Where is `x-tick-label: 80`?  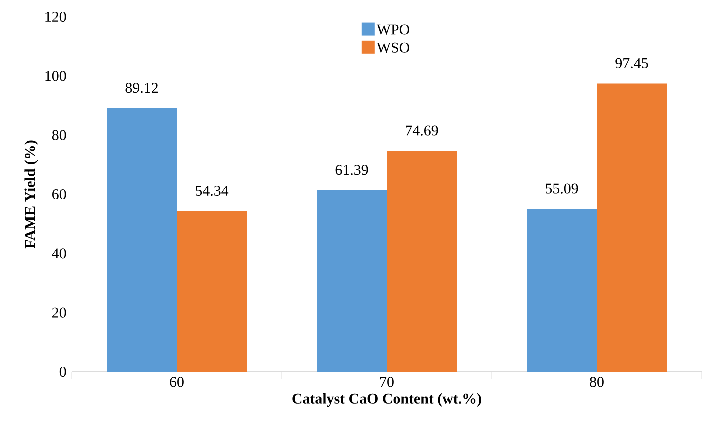 x-tick-label: 80 is located at coordinates (597, 382).